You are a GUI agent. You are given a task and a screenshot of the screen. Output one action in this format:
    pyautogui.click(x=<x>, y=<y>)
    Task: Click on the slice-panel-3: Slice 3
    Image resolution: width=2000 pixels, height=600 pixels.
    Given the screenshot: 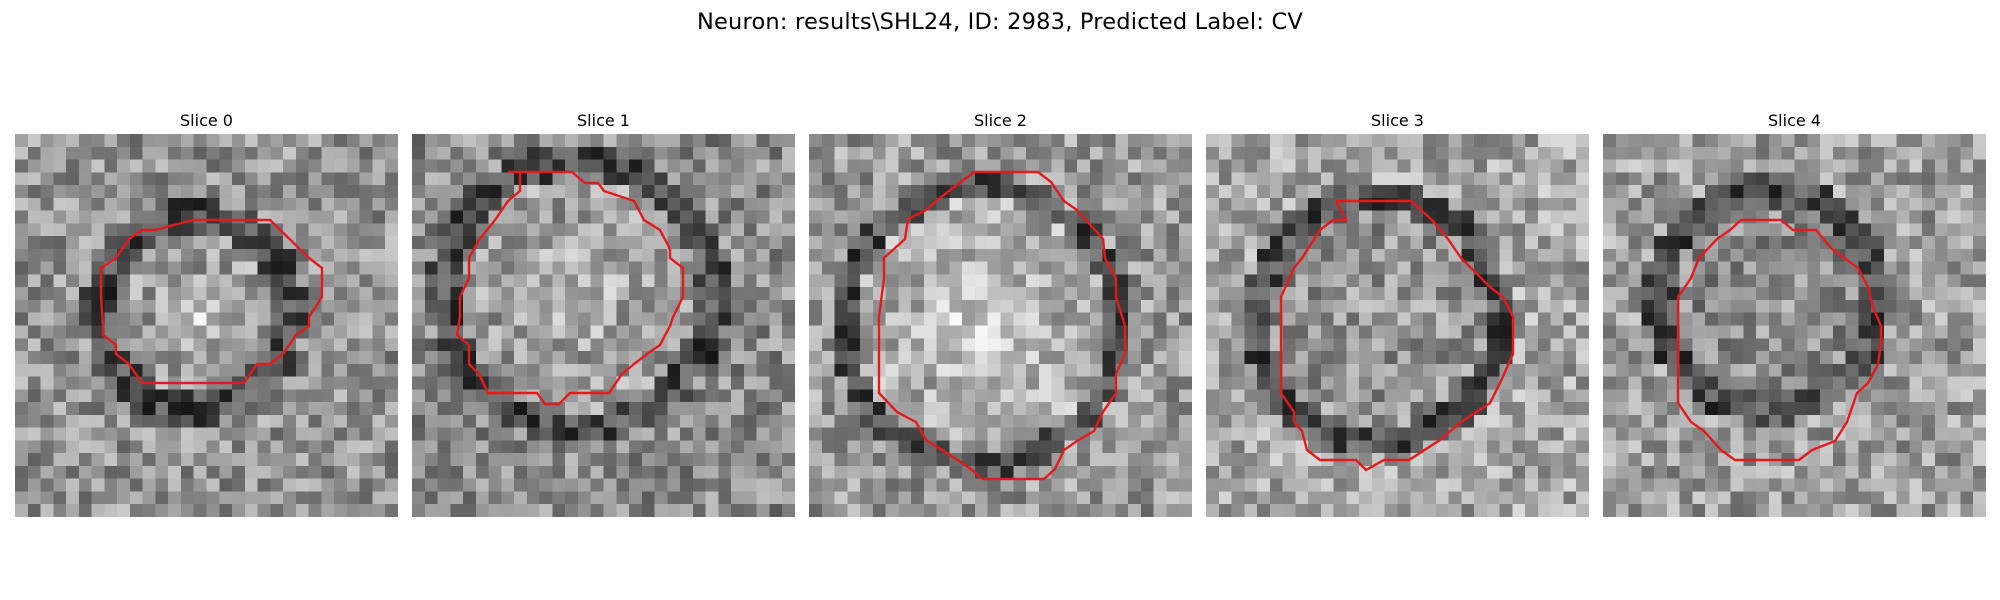 What is the action you would take?
    pyautogui.click(x=1397, y=313)
    